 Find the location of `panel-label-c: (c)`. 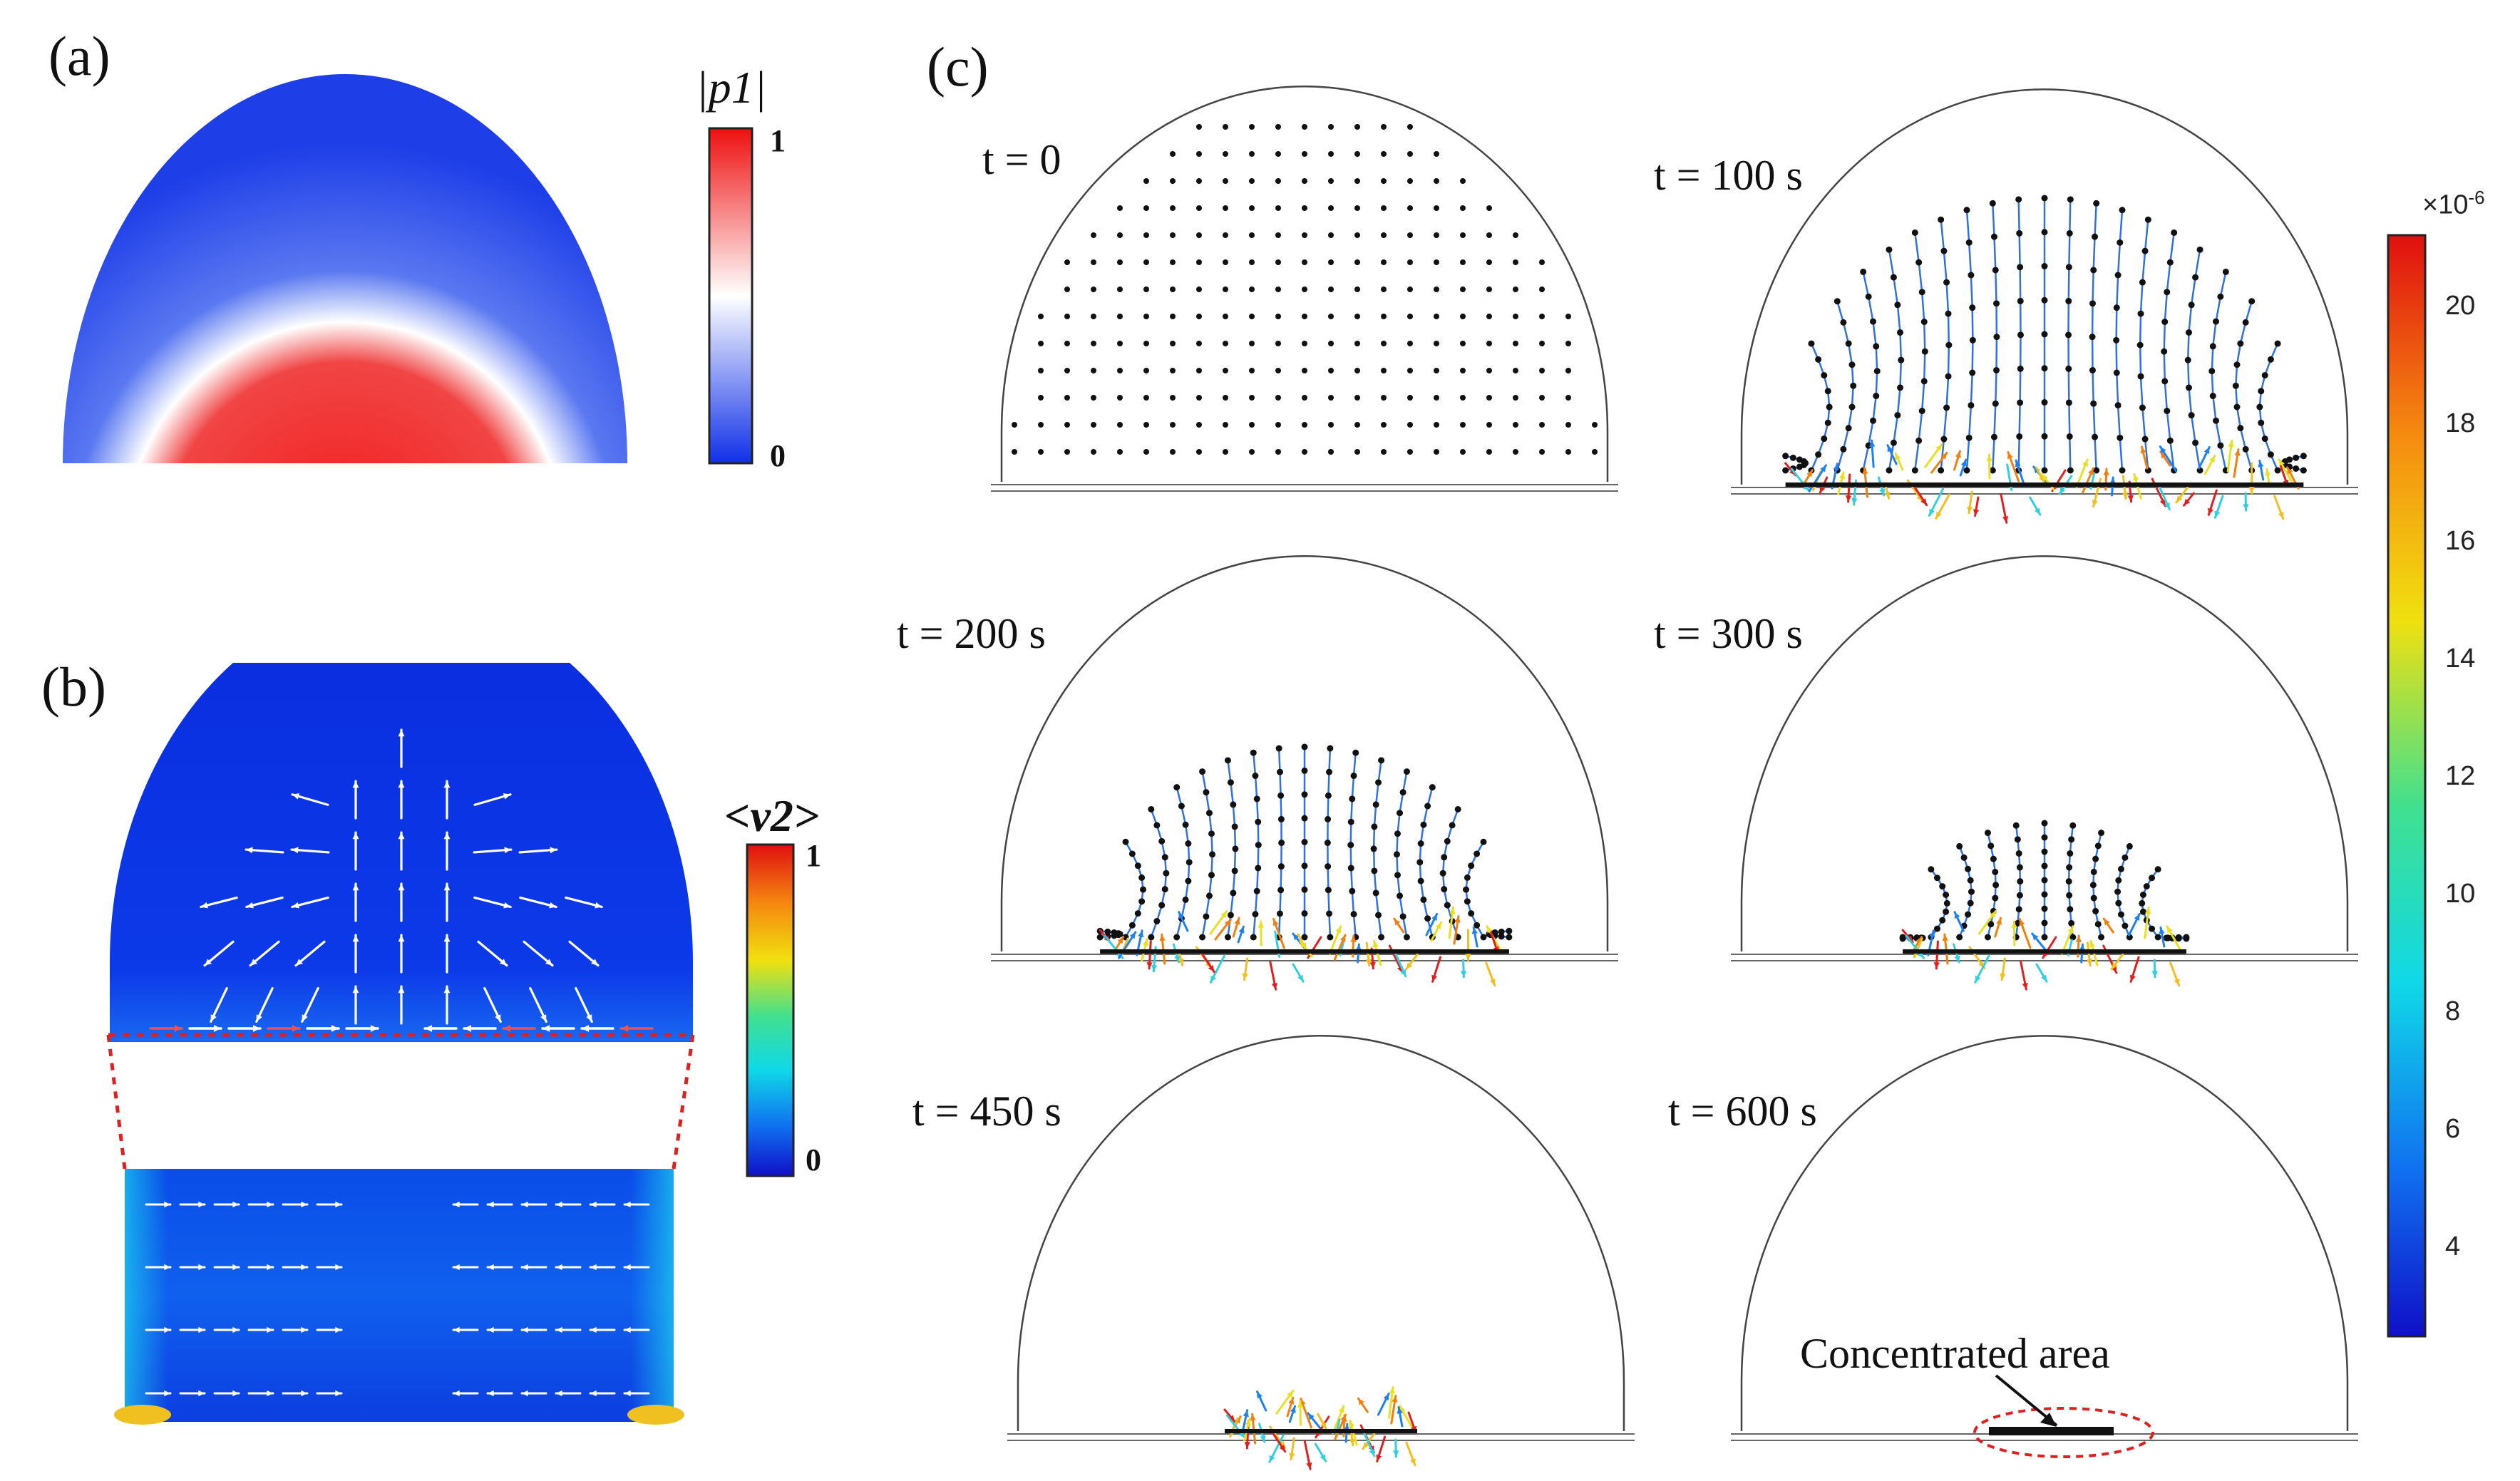

panel-label-c: (c) is located at coordinates (958, 67).